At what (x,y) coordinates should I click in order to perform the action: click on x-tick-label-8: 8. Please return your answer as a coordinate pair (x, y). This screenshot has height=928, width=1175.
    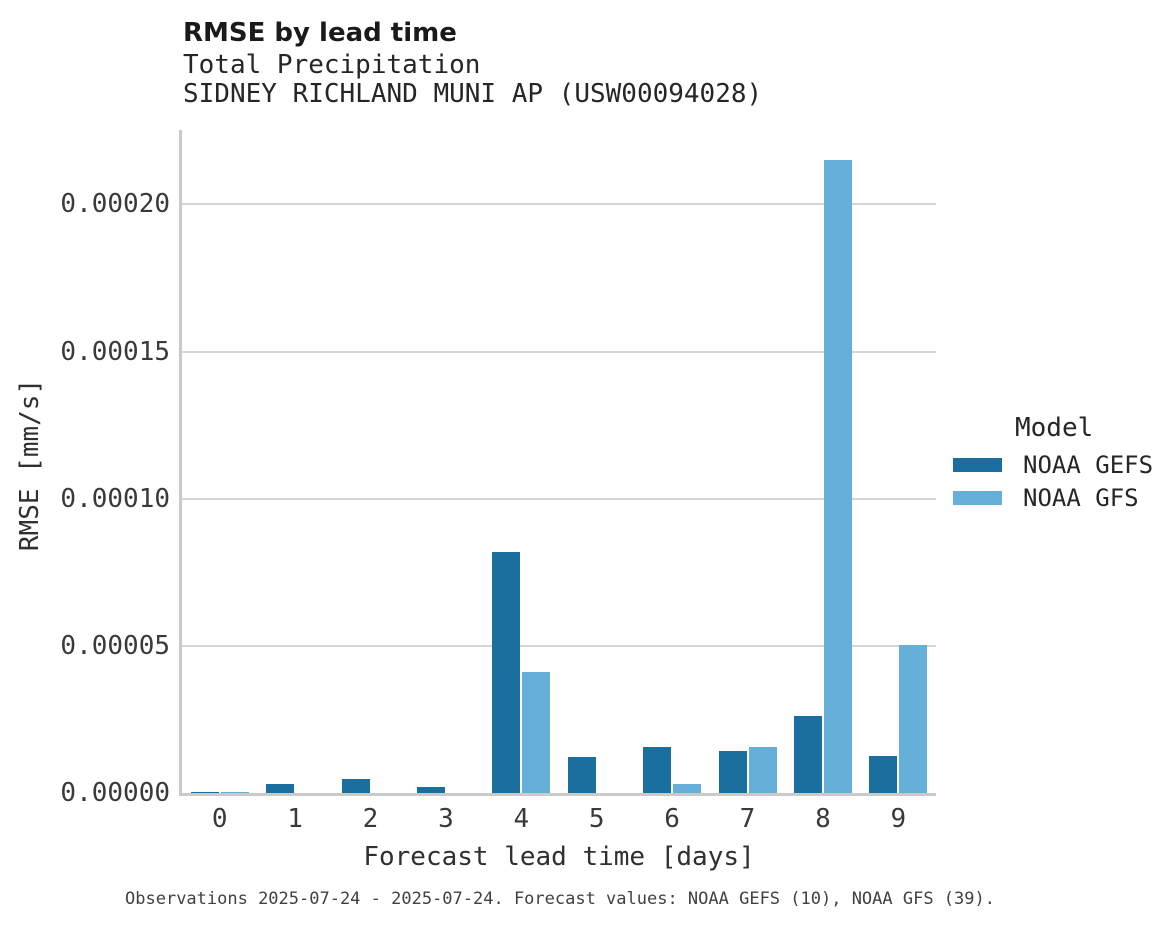
    Looking at the image, I should click on (823, 819).